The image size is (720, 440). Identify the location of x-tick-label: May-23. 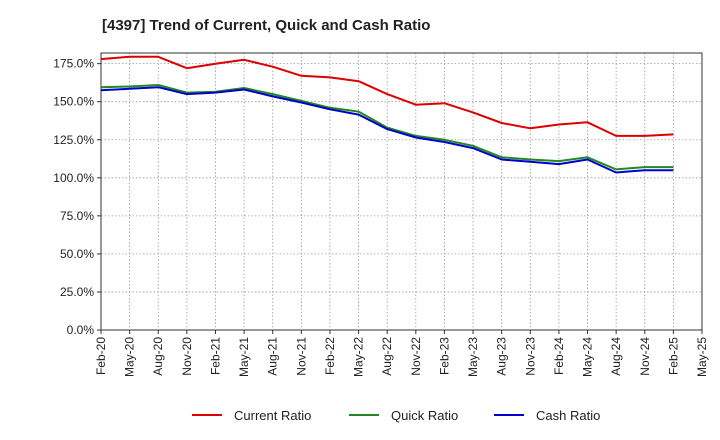
(473, 357).